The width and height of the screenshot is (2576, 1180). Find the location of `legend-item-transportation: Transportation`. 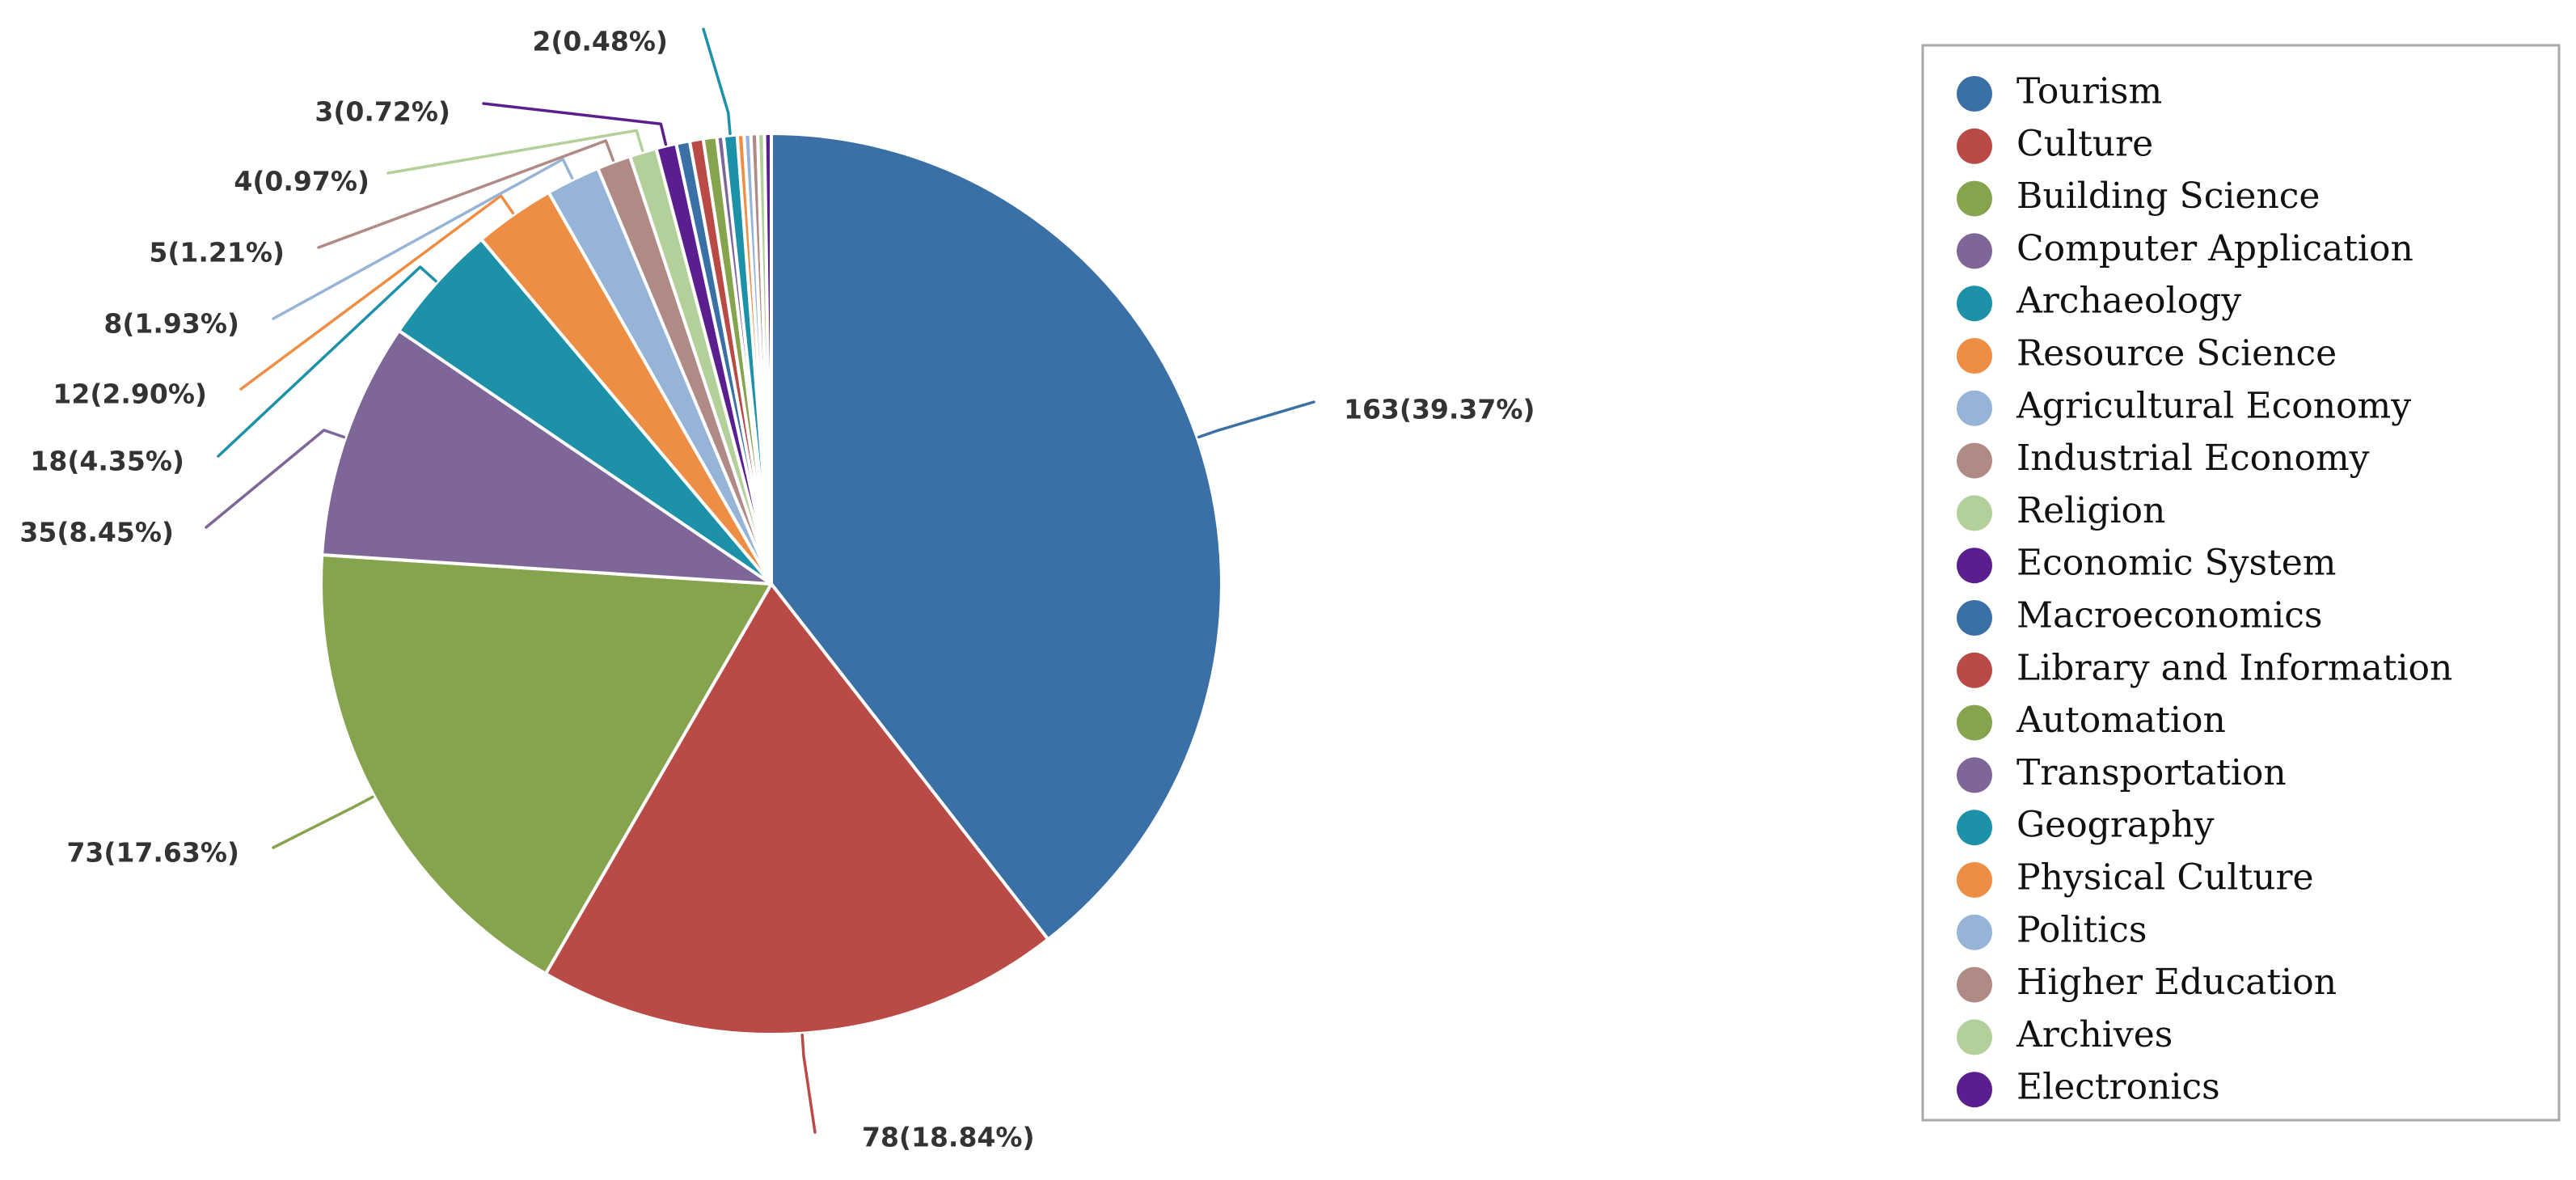

legend-item-transportation: Transportation is located at coordinates (2122, 772).